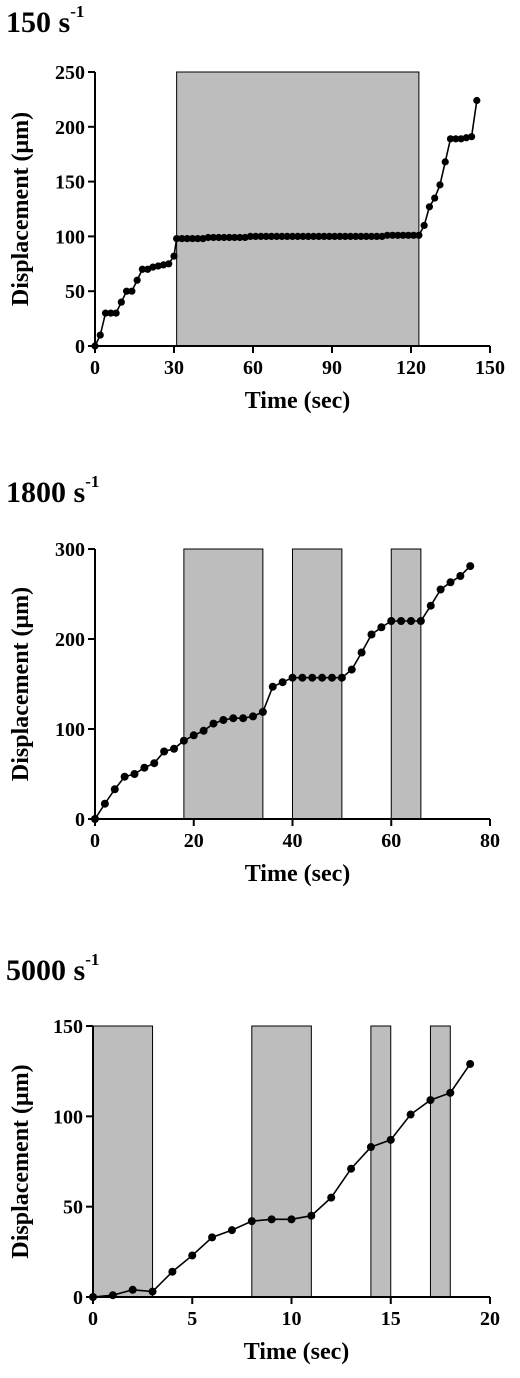 This screenshot has width=520, height=1378. Describe the element at coordinates (411, 368) in the screenshot. I see `x-tick-label: 120` at that location.